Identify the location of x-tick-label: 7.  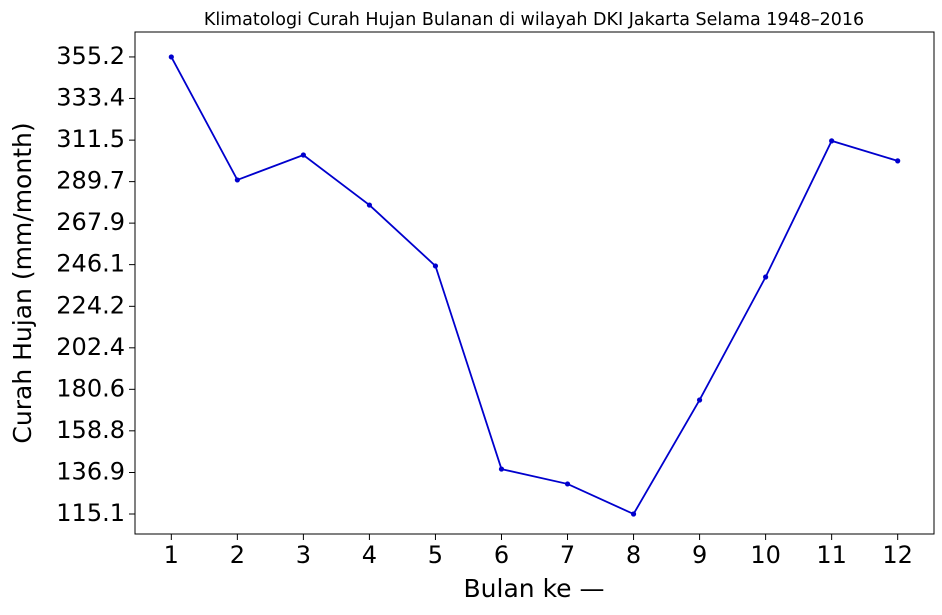
(567, 555).